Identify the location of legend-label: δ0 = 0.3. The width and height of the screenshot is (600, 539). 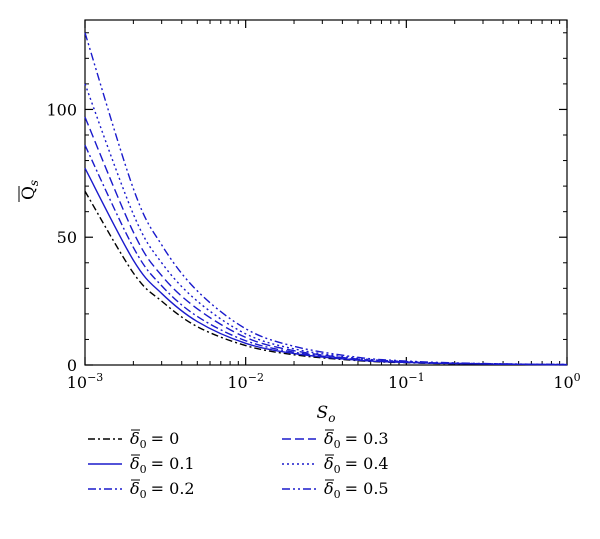
(356, 440).